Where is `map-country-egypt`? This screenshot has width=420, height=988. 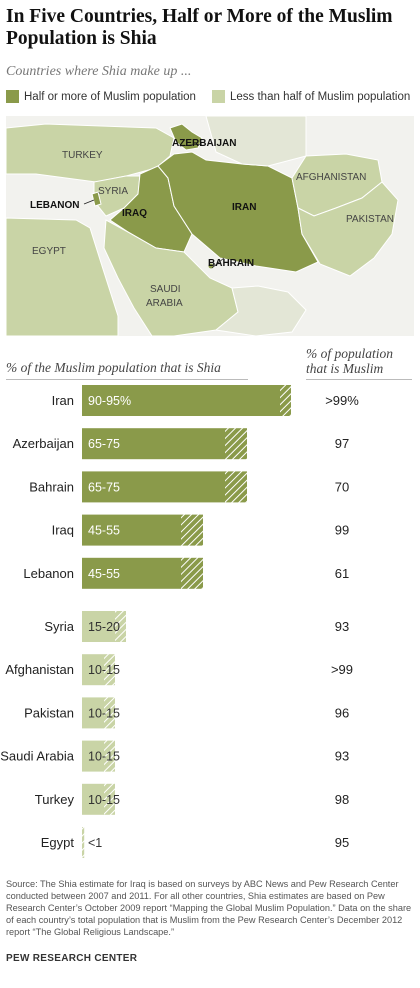 map-country-egypt is located at coordinates (62, 276).